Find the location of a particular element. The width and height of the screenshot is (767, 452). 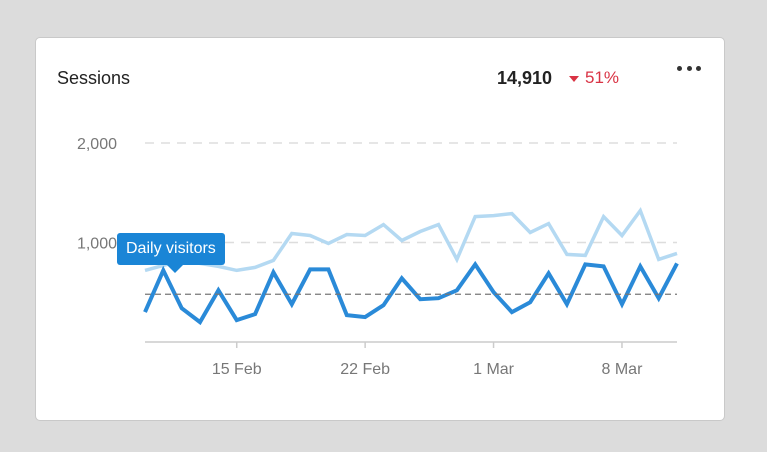

widget-title: Sessions is located at coordinates (94, 78).